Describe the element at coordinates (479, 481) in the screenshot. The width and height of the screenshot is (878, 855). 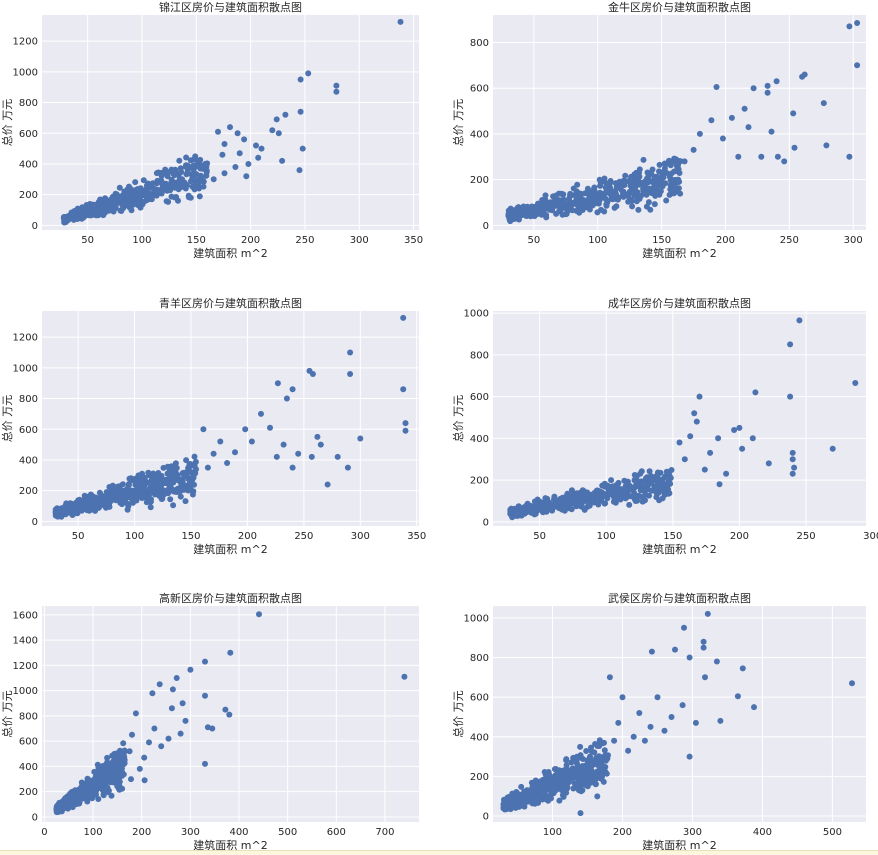
I see `y-tick-label: 200` at that location.